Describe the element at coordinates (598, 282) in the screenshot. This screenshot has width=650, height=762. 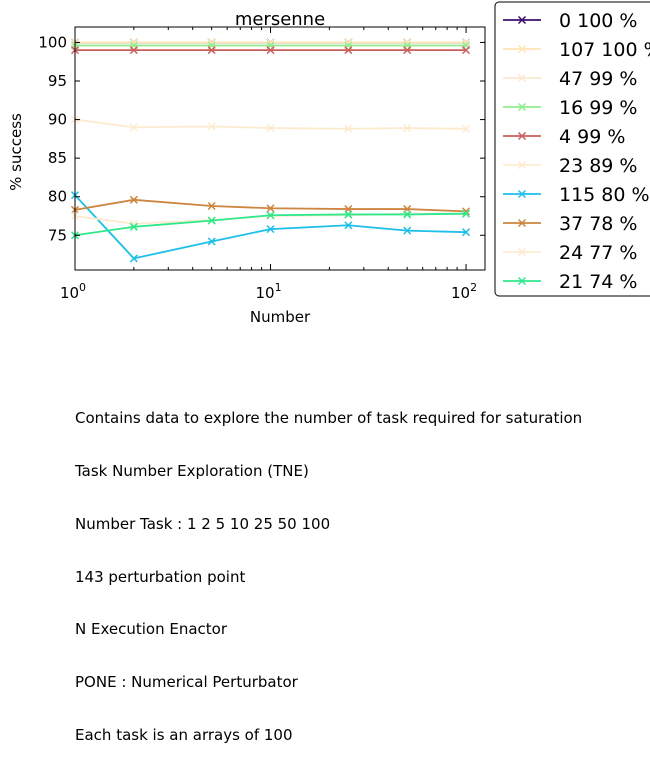
I see `legend-label: 21 74 %` at that location.